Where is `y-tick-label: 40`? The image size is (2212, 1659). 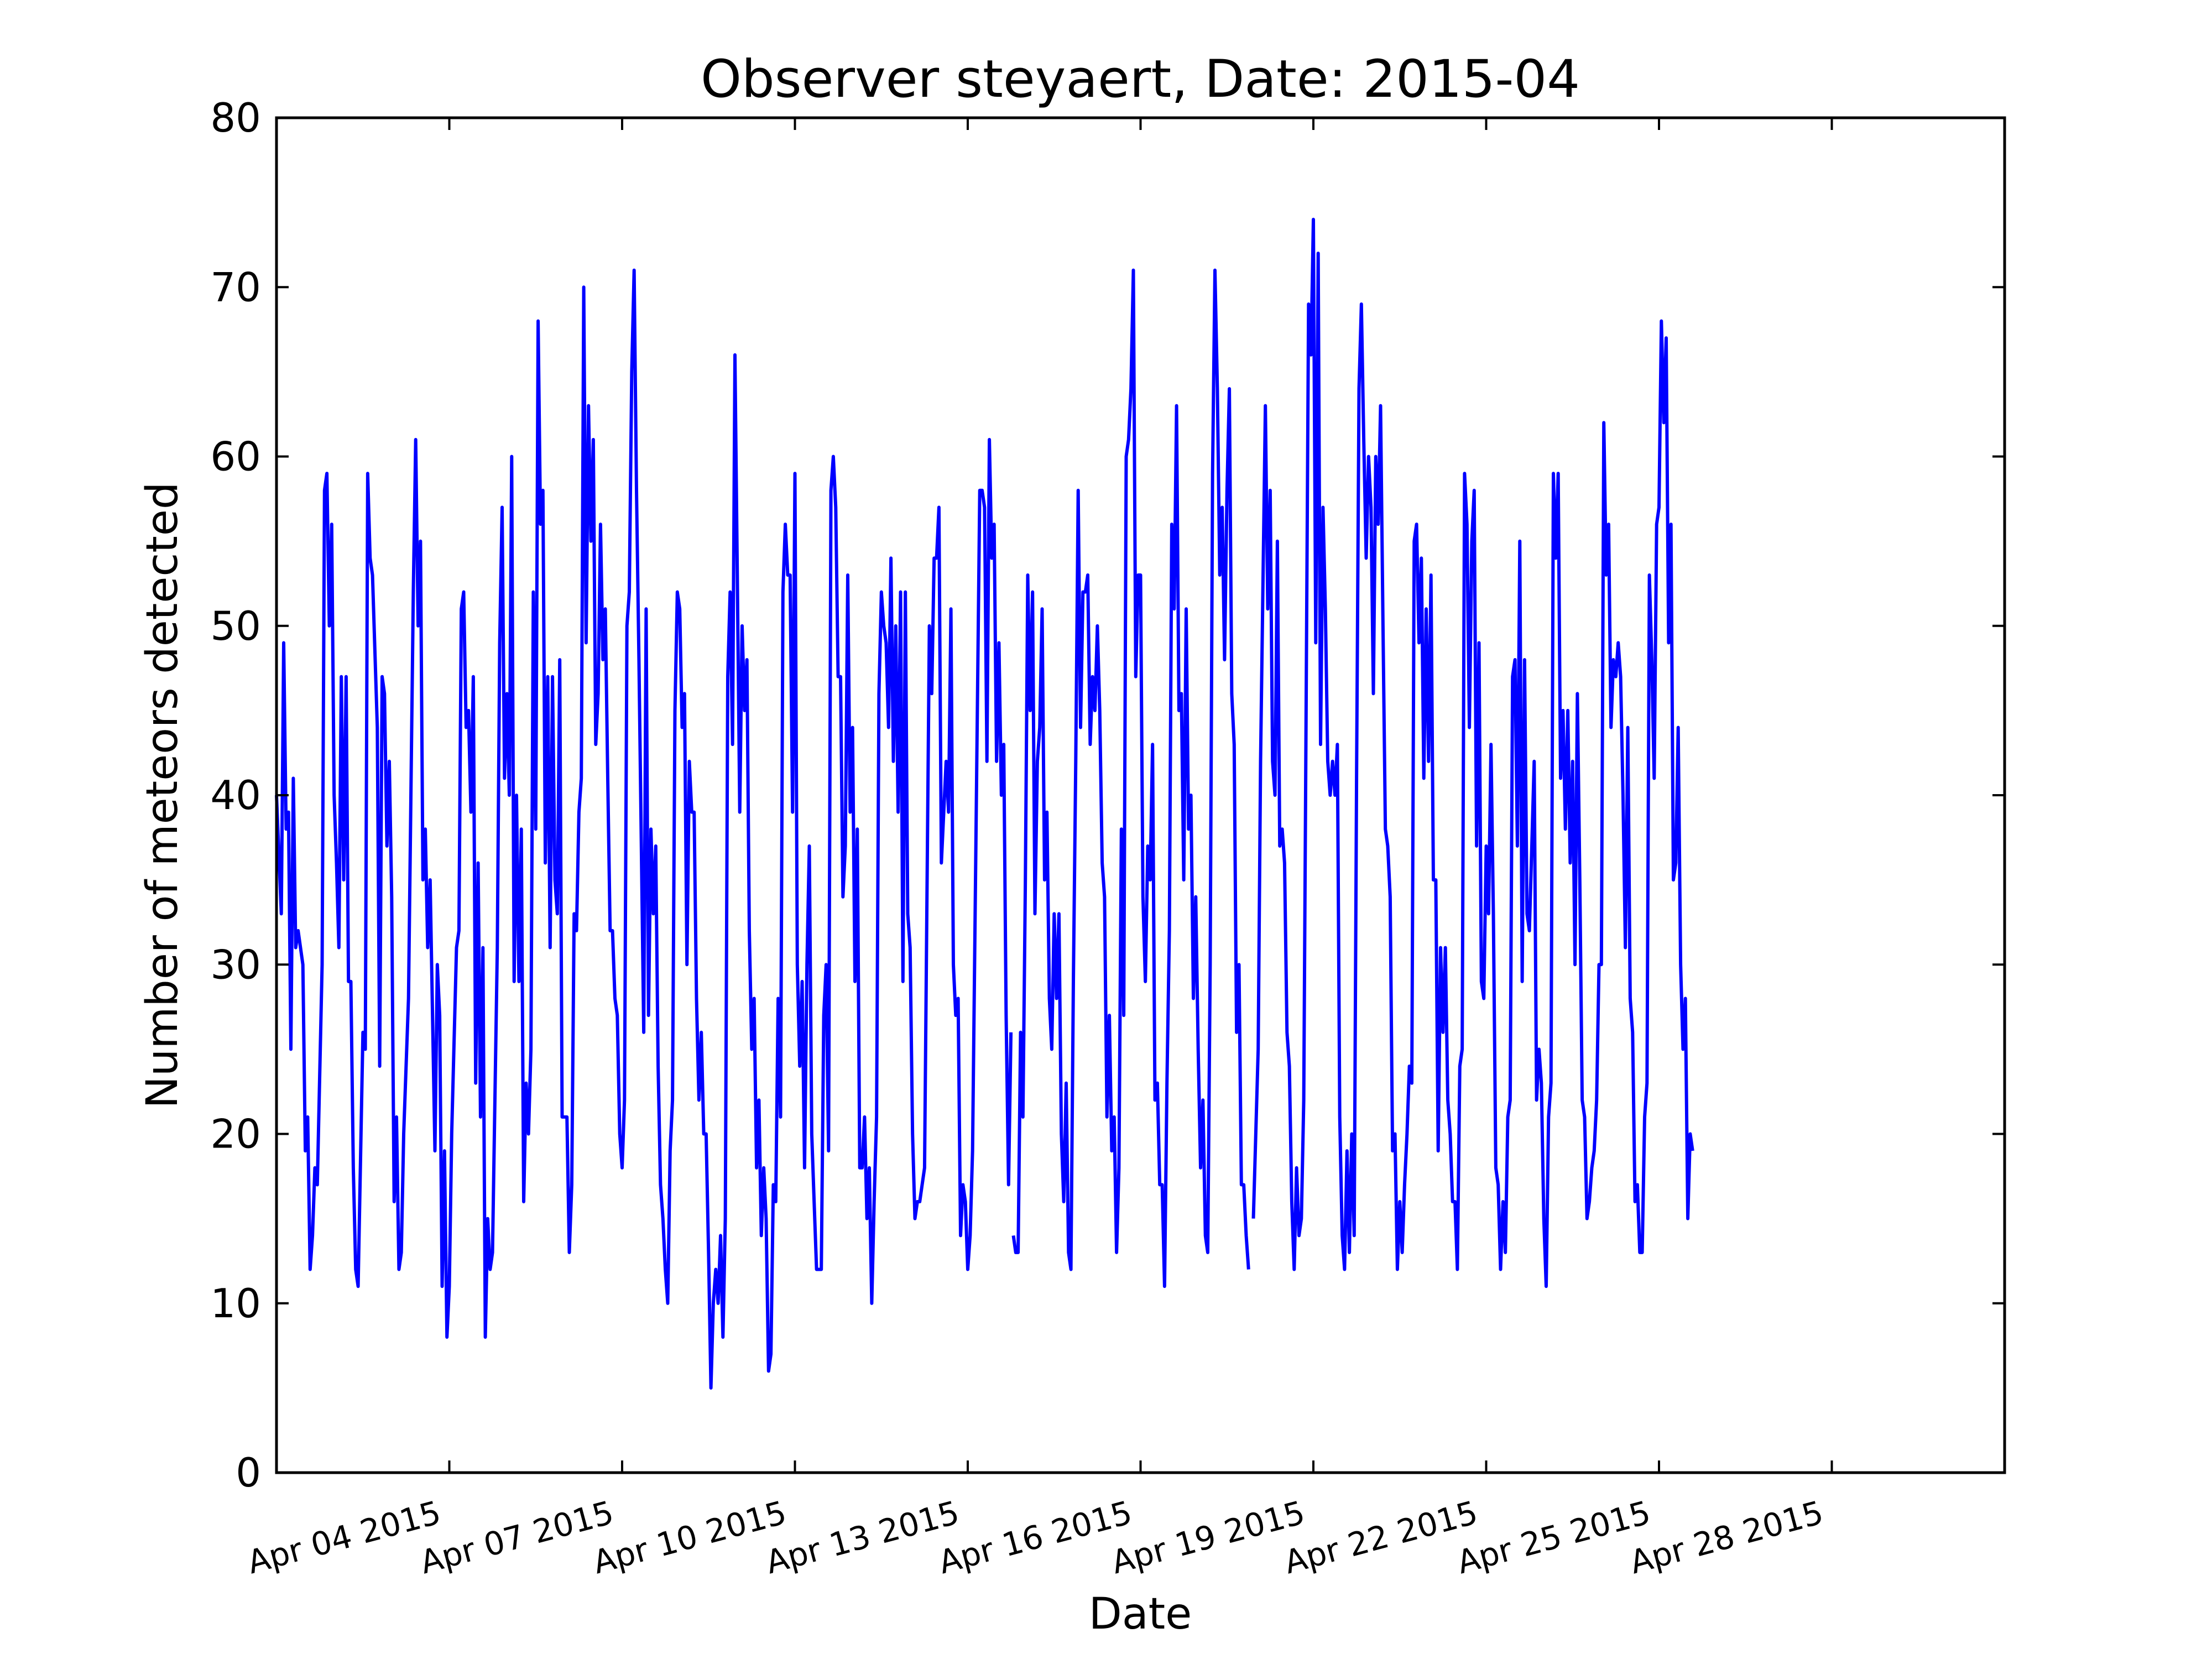
y-tick-label: 40 is located at coordinates (236, 795).